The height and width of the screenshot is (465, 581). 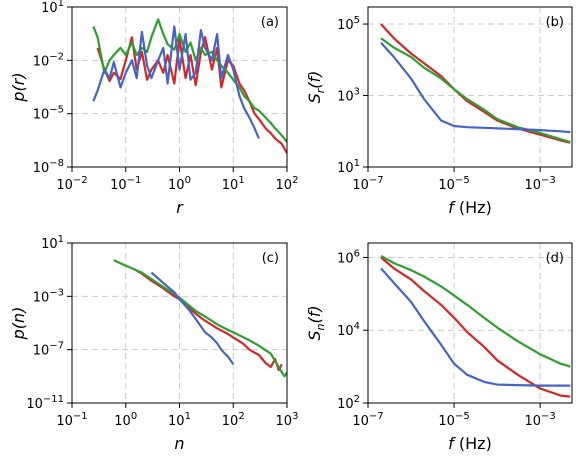 What do you see at coordinates (48, 60) in the screenshot?
I see `y-tick-label: 10⁻²` at bounding box center [48, 60].